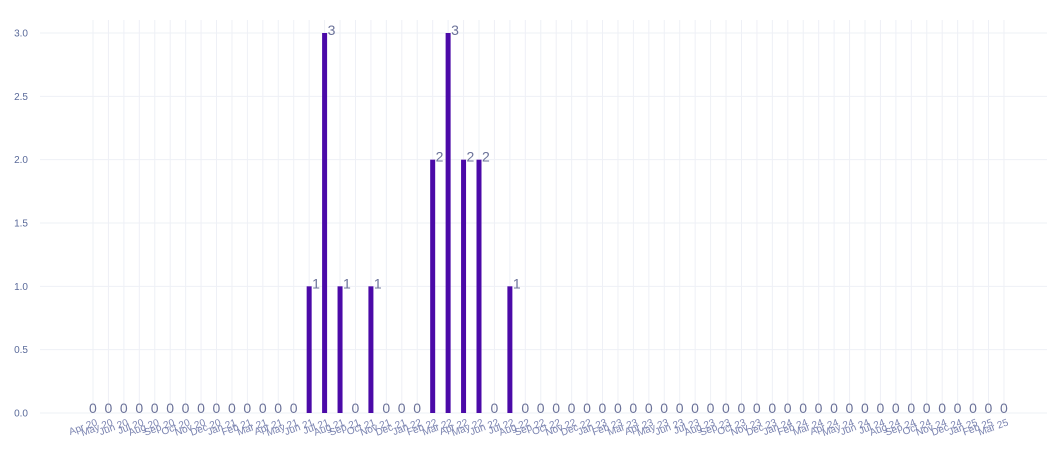  I want to click on y-tick-label: 3.0, so click(21, 34).